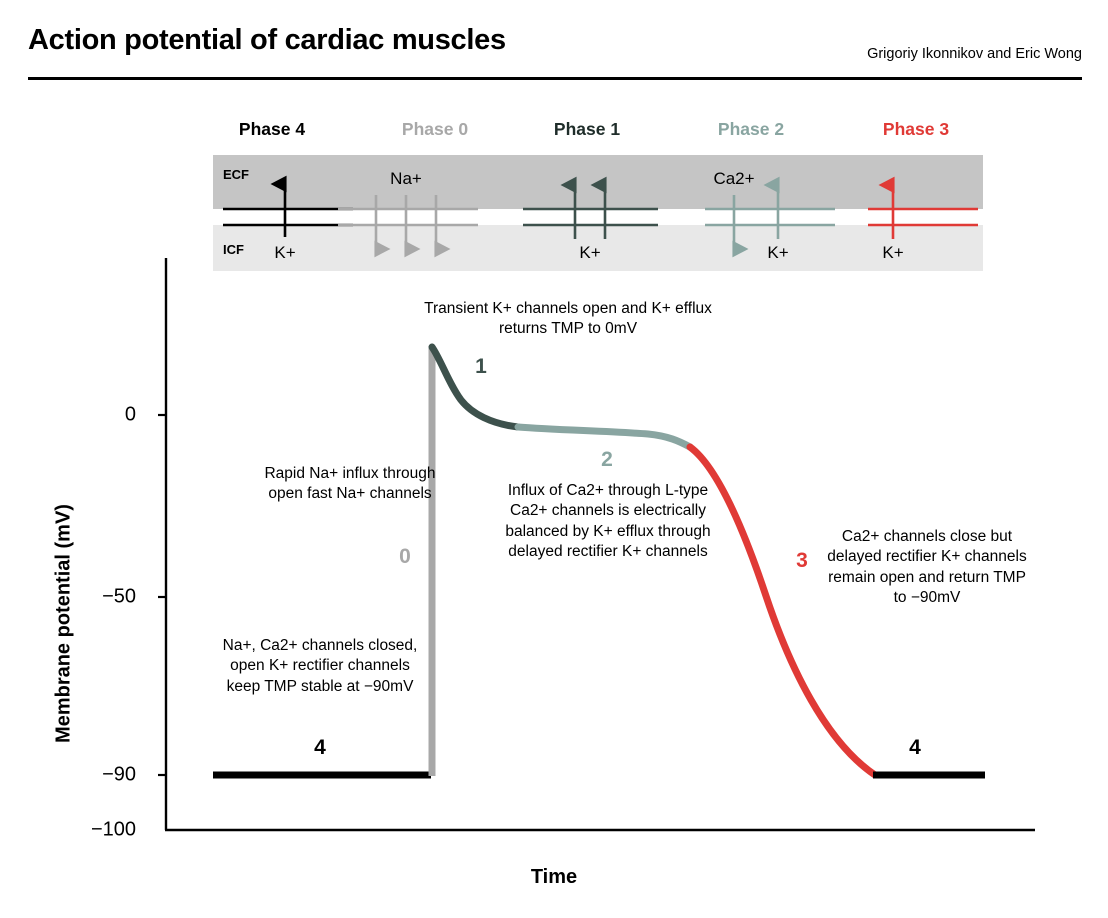 Image resolution: width=1108 pixels, height=918 pixels. Describe the element at coordinates (113, 829) in the screenshot. I see `y-tick-label-minus100: −100` at that location.